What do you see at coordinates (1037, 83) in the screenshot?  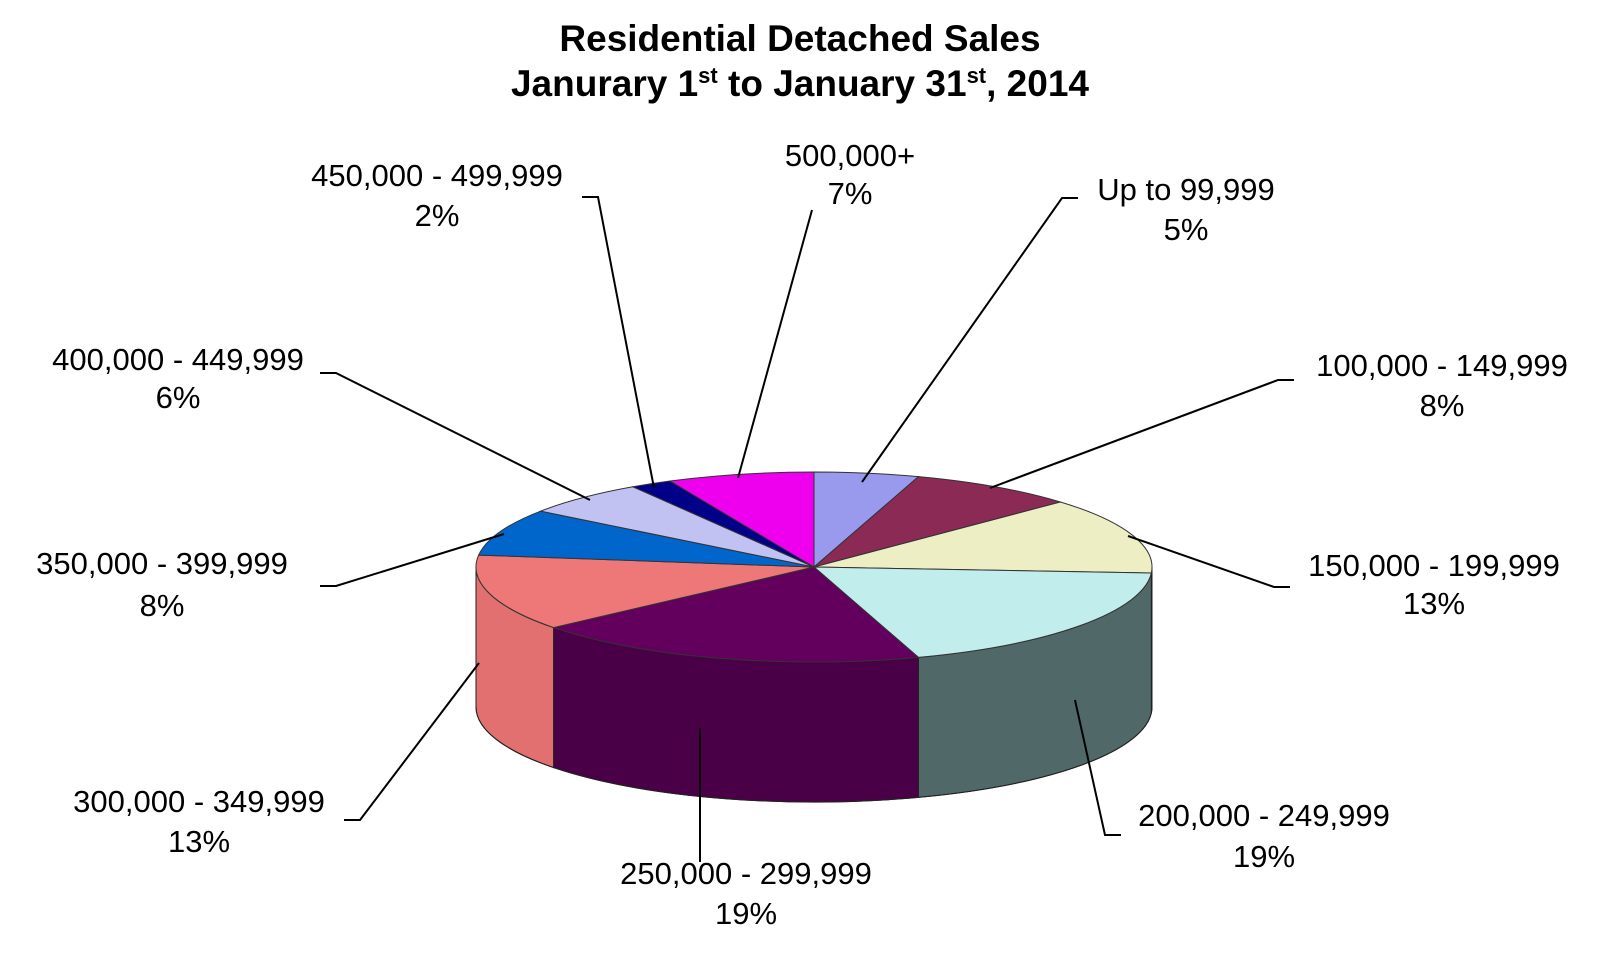 I see `title-part-3: , 2014` at bounding box center [1037, 83].